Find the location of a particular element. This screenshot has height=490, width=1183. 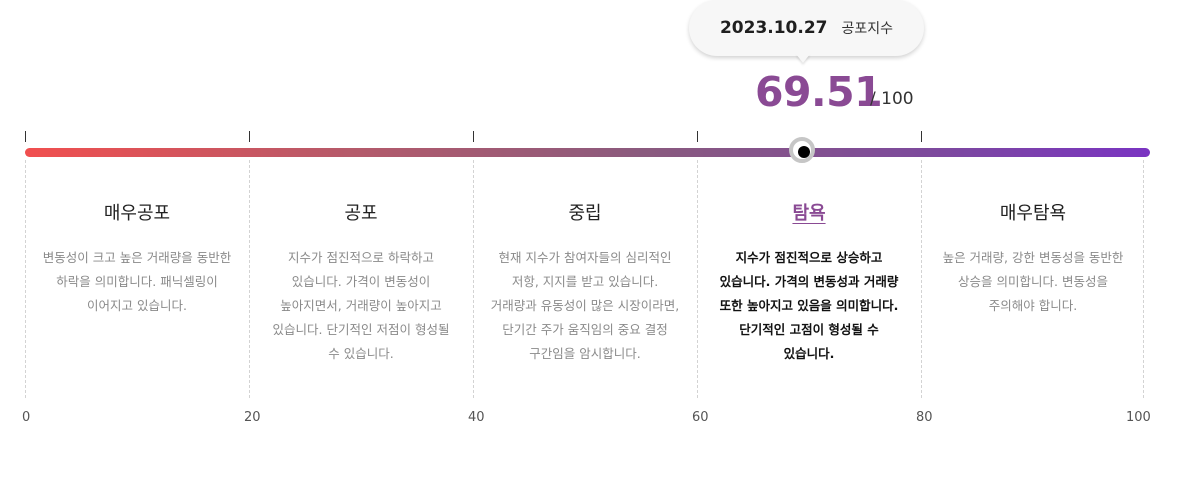

tooltip-arrow is located at coordinates (803, 58).